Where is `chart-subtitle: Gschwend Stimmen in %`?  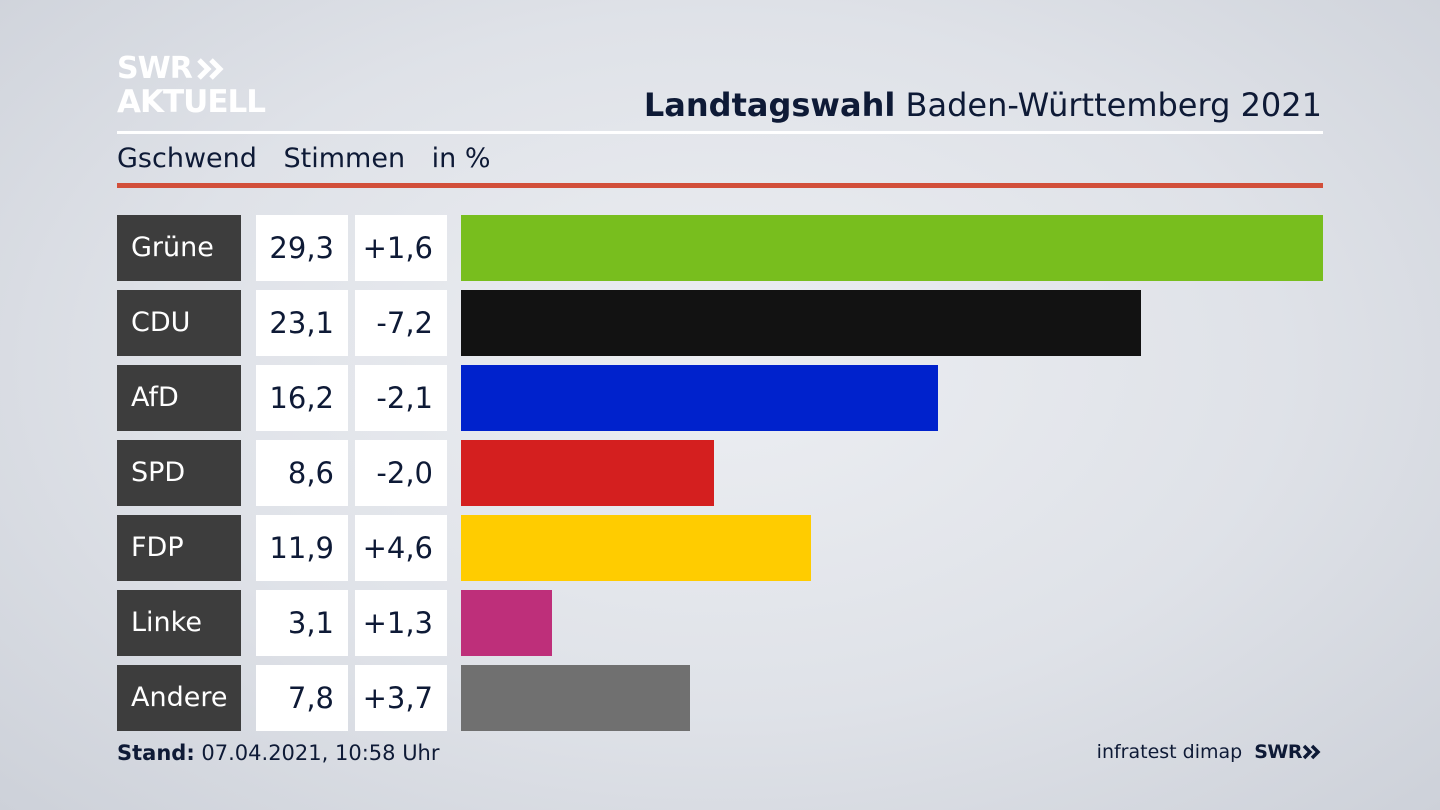
chart-subtitle: Gschwend Stimmen in % is located at coordinates (313, 158).